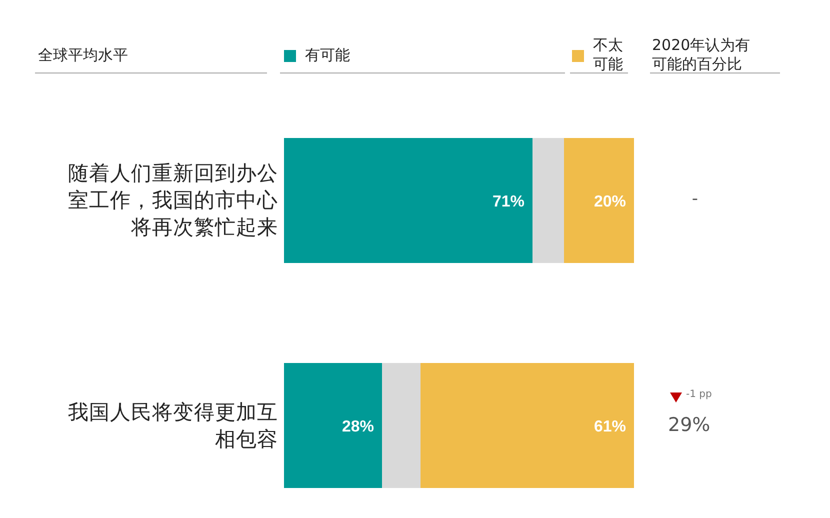 Image resolution: width=830 pixels, height=518 pixels. Describe the element at coordinates (328, 55) in the screenshot. I see `legend-label: 有可能` at that location.